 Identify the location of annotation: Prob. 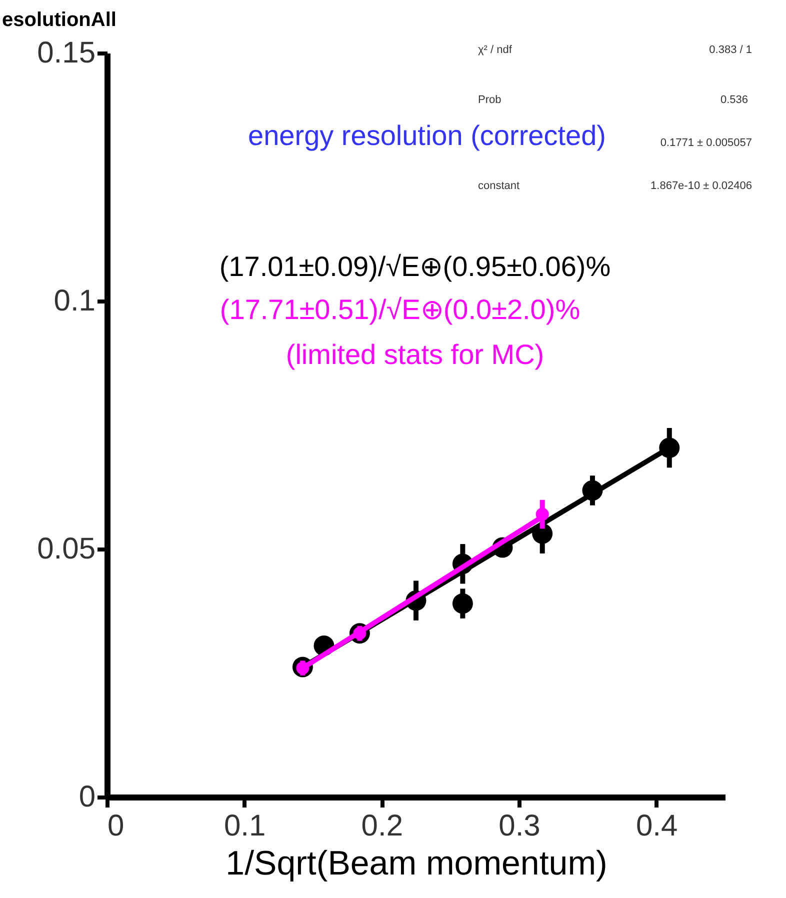
(490, 100).